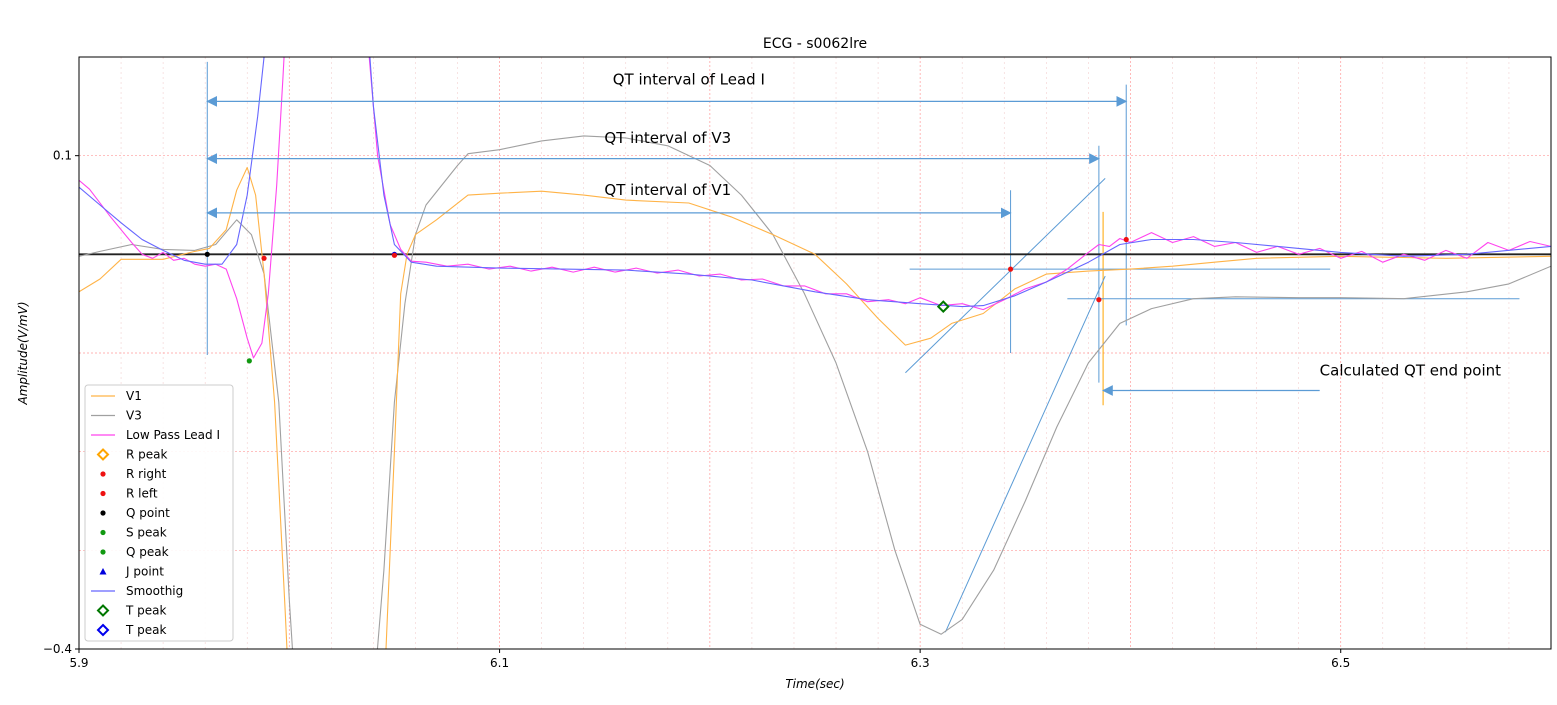  I want to click on series-line-smoothig, so click(172, 161).